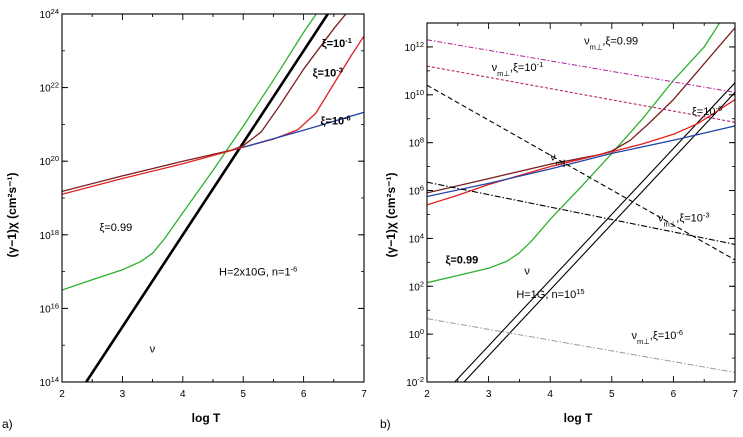  What do you see at coordinates (7, 424) in the screenshot?
I see `panel-a-label: a)` at bounding box center [7, 424].